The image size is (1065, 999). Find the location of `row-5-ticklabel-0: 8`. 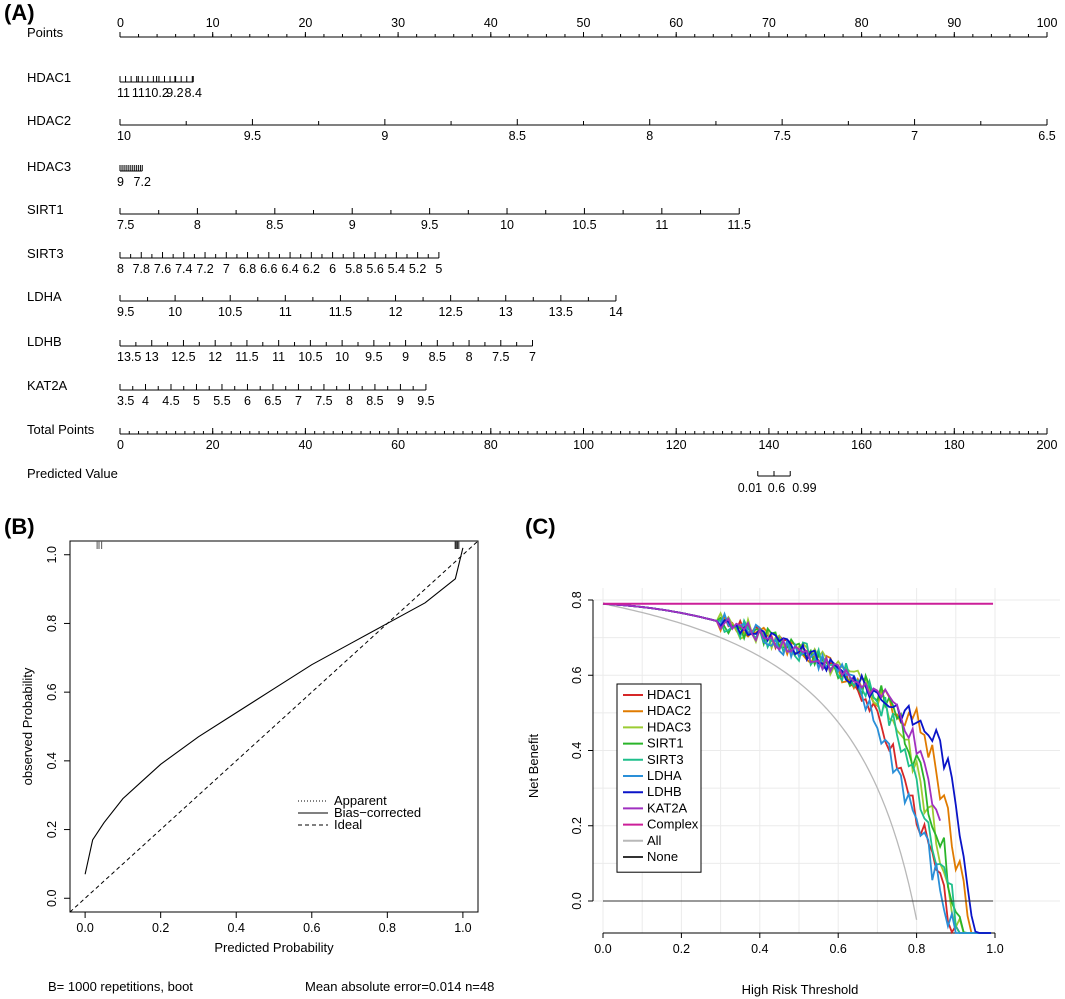

row-5-ticklabel-0: 8 is located at coordinates (120, 269).